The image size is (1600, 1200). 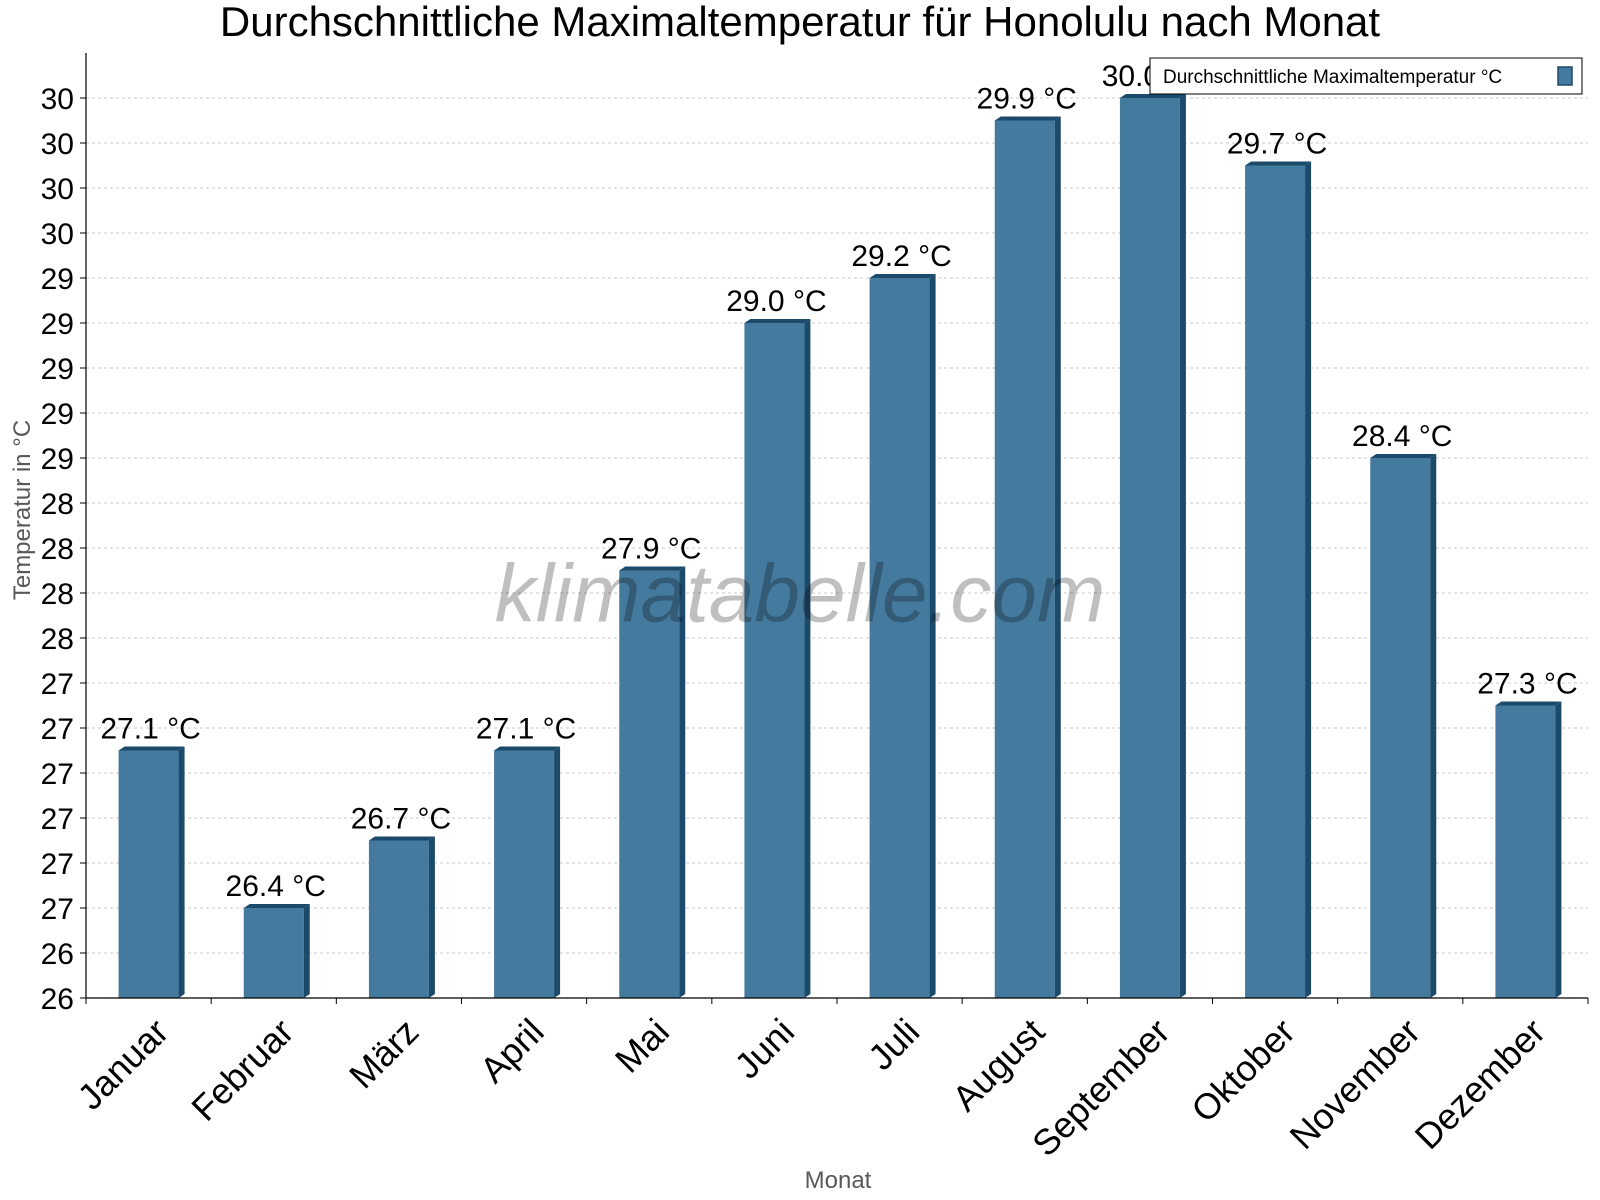 I want to click on data-label: 27.9 °C, so click(x=651, y=549).